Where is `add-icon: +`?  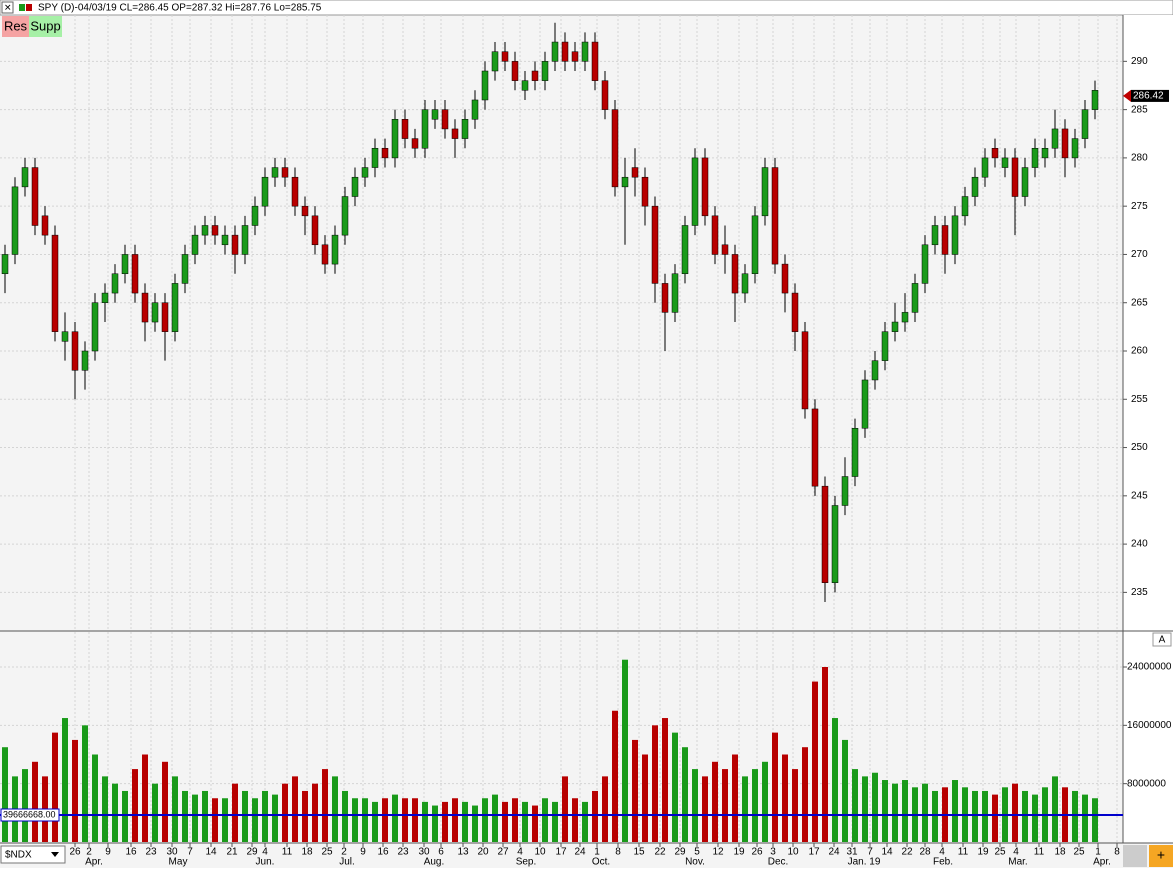
add-icon: + is located at coordinates (1161, 855).